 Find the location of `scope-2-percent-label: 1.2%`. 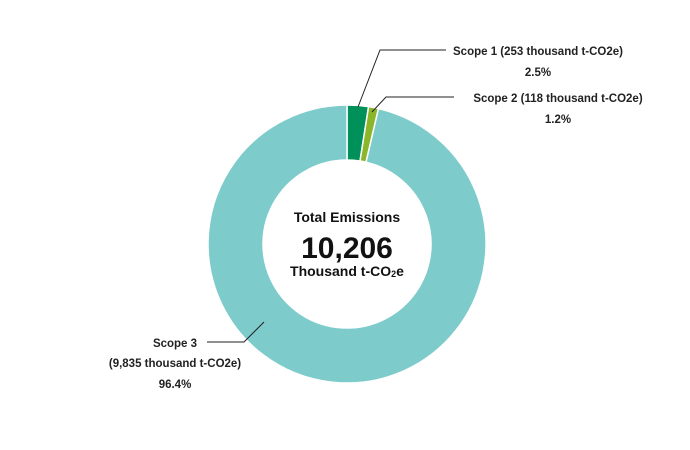

scope-2-percent-label: 1.2% is located at coordinates (558, 120).